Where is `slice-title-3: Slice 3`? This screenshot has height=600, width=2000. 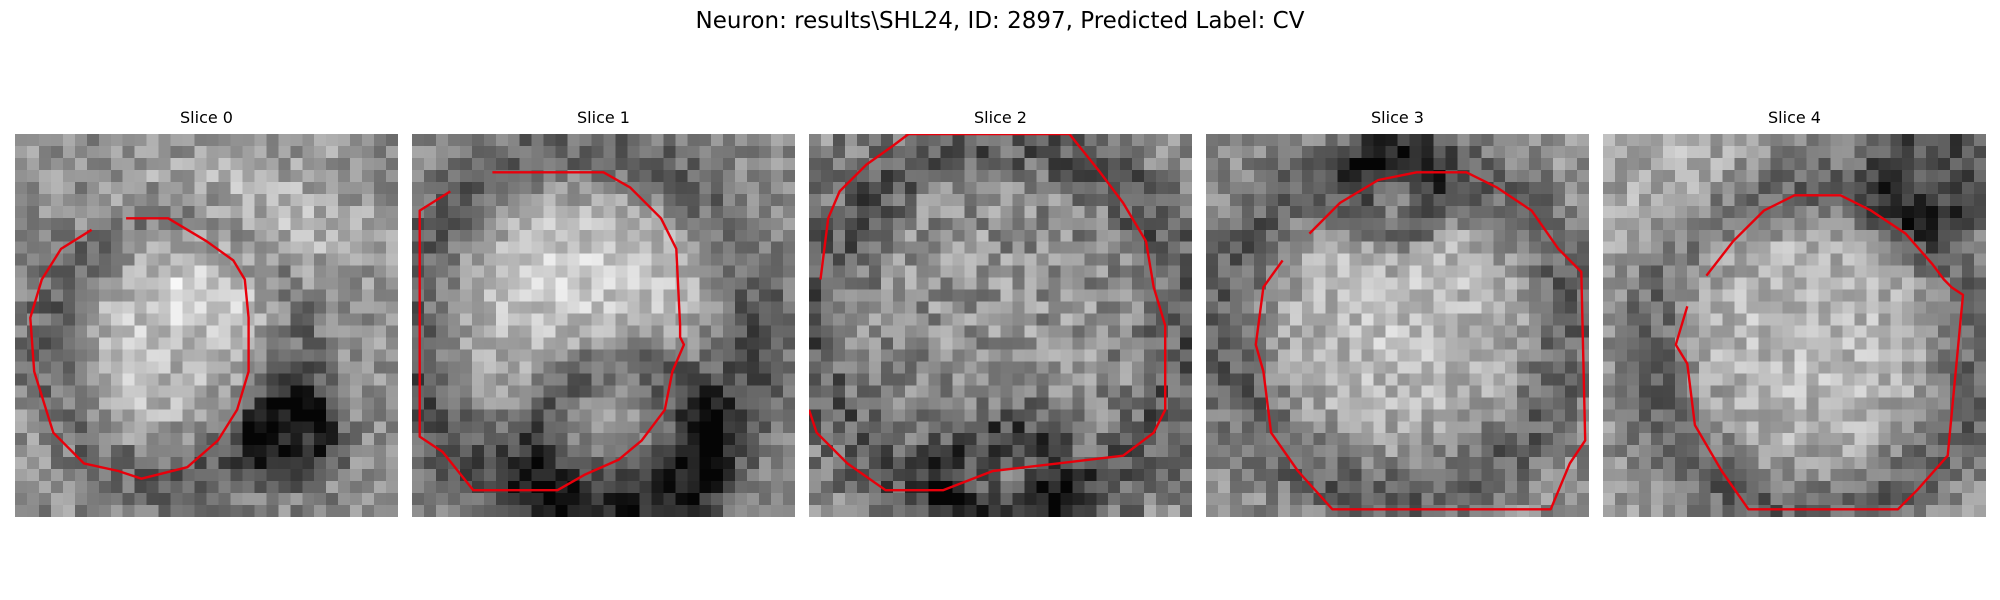 slice-title-3: Slice 3 is located at coordinates (1397, 117).